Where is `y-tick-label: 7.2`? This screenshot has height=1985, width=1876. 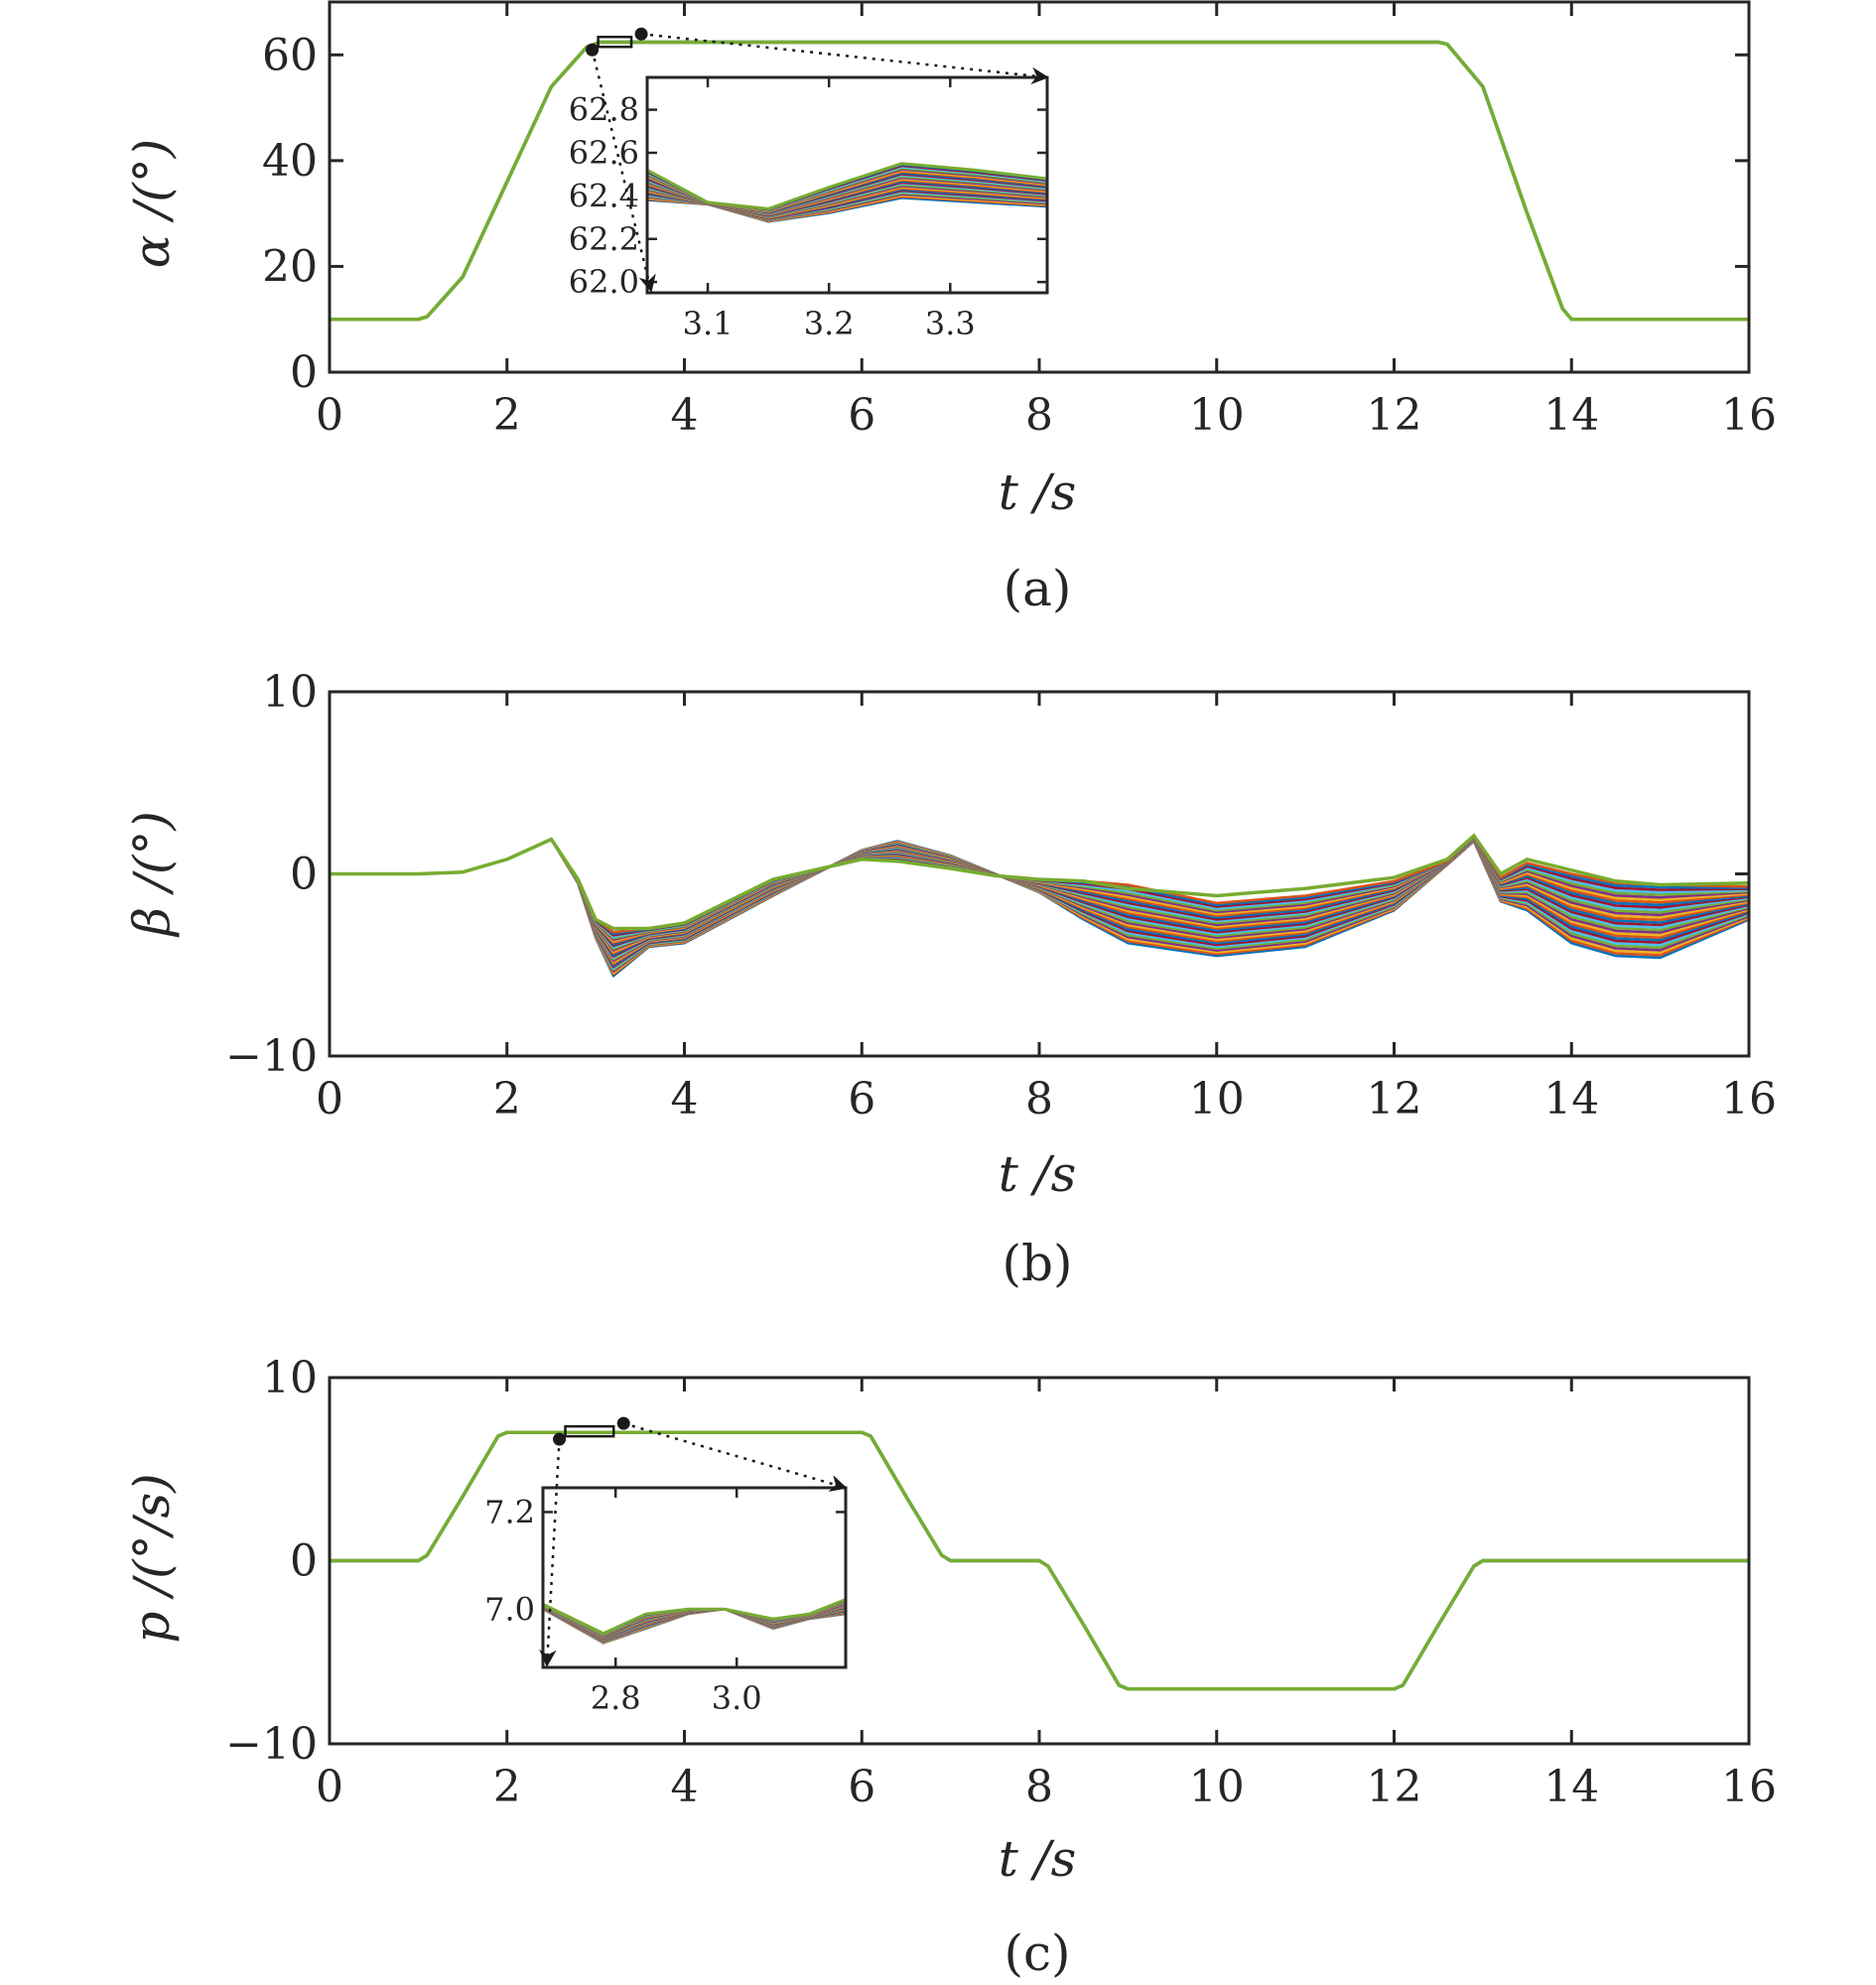
y-tick-label: 7.2 is located at coordinates (509, 1512).